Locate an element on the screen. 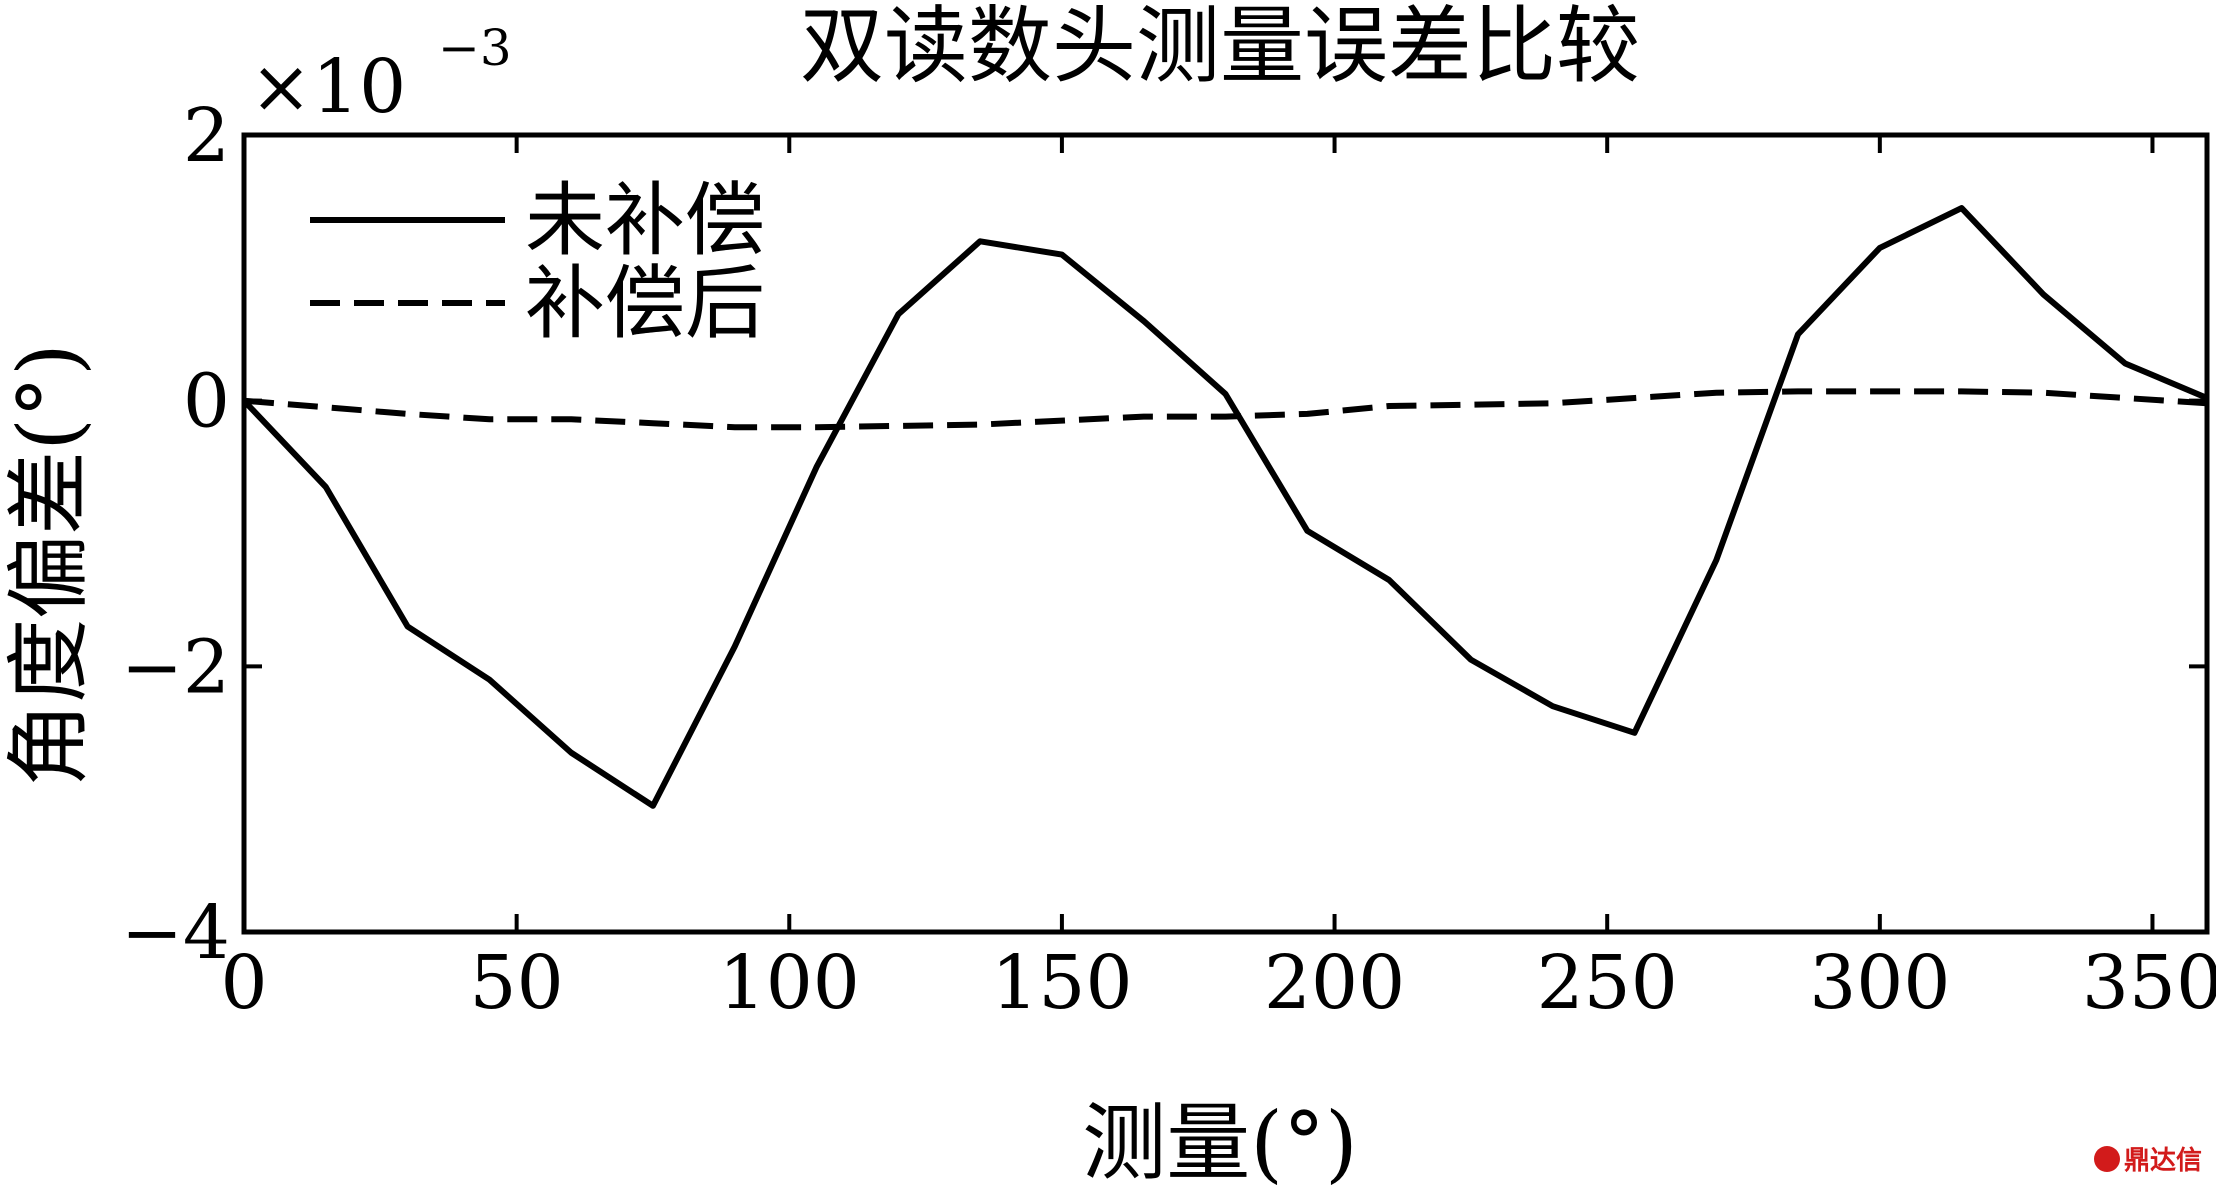 Image resolution: width=2216 pixels, height=1190 pixels. y-axis-label: 角度偏差(°) is located at coordinates (49, 565).